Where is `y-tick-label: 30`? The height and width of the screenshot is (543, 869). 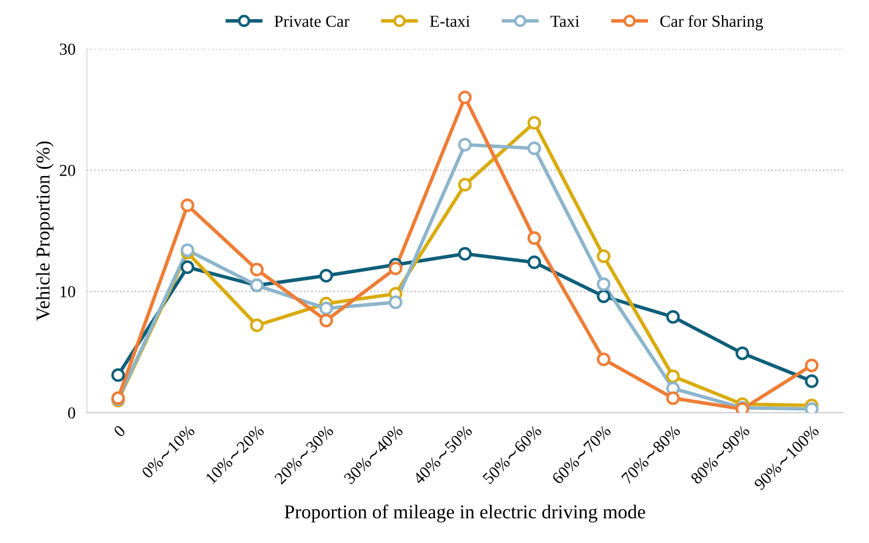 y-tick-label: 30 is located at coordinates (68, 49).